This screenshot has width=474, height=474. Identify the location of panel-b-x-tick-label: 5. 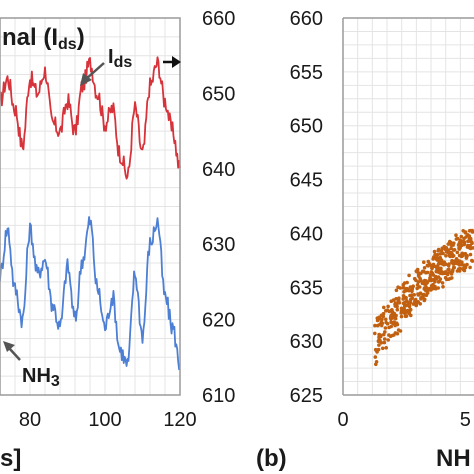
(465, 420).